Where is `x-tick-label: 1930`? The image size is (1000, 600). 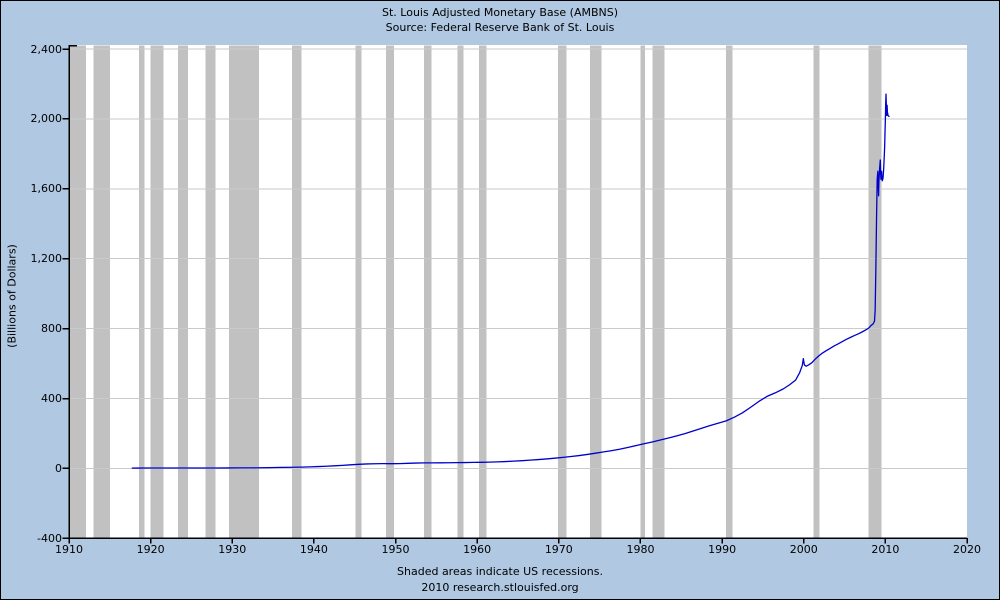 x-tick-label: 1930 is located at coordinates (232, 549).